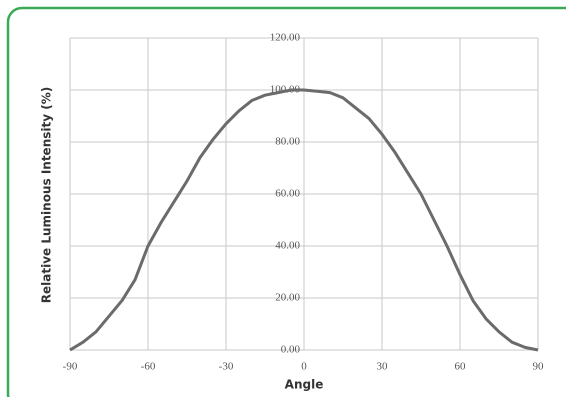  What do you see at coordinates (291, 350) in the screenshot?
I see `y-tick-label: 0.00` at bounding box center [291, 350].